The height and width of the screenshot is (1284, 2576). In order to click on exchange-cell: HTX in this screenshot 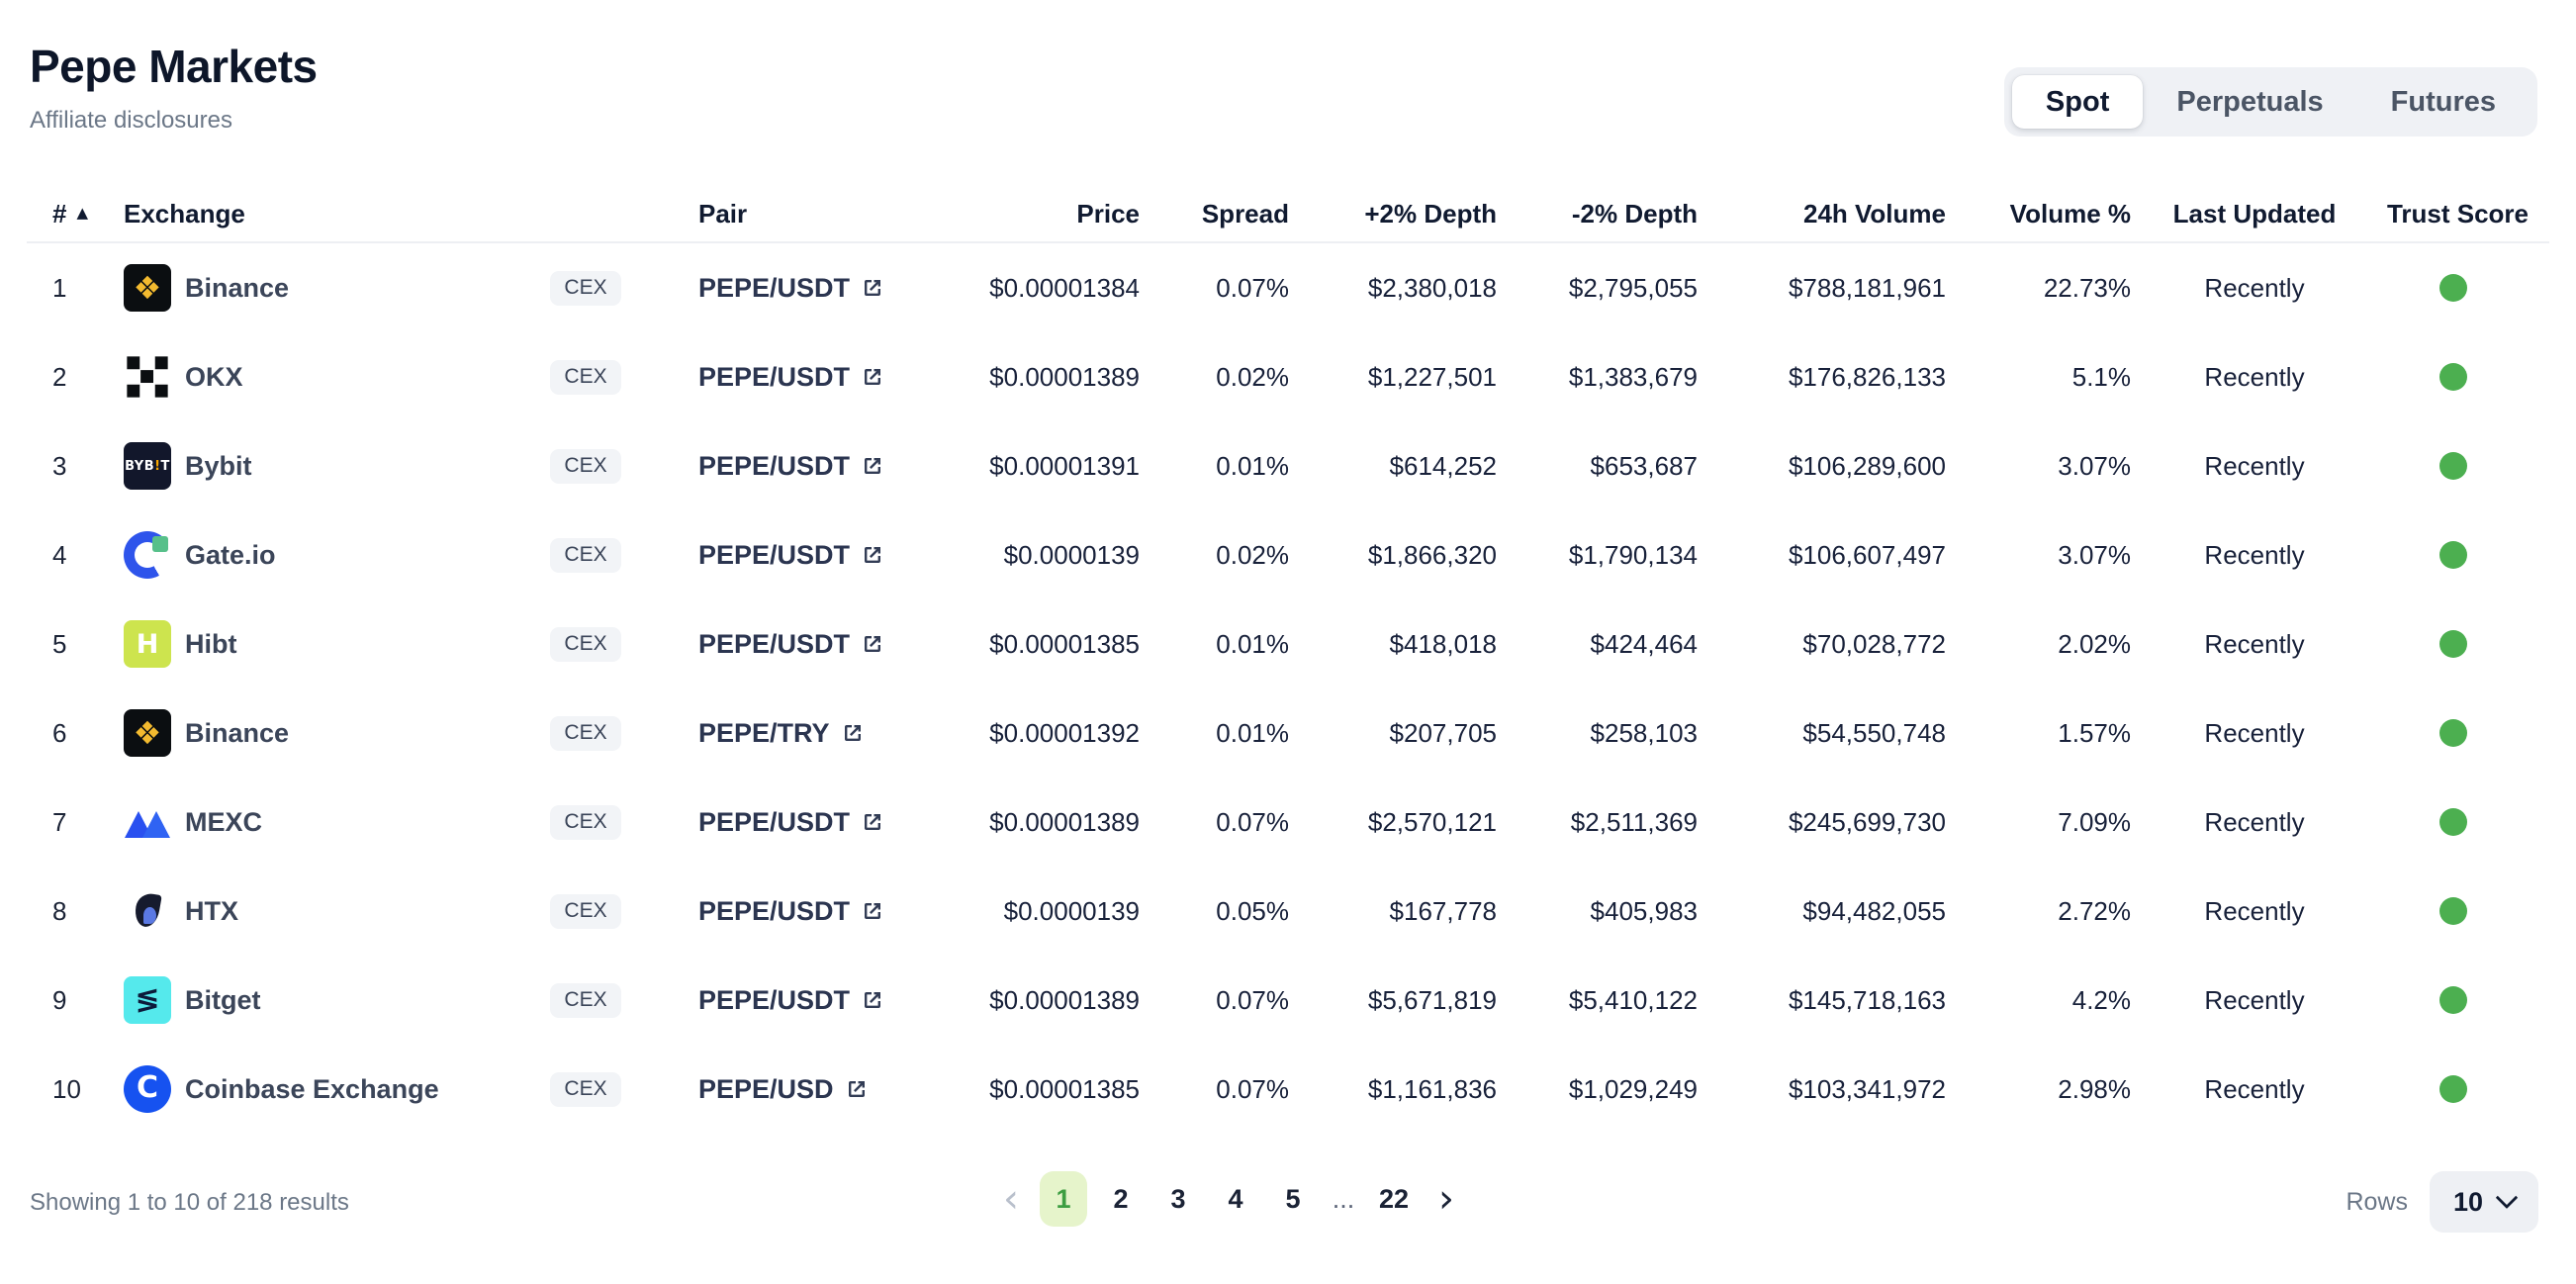, I will do `click(337, 911)`.